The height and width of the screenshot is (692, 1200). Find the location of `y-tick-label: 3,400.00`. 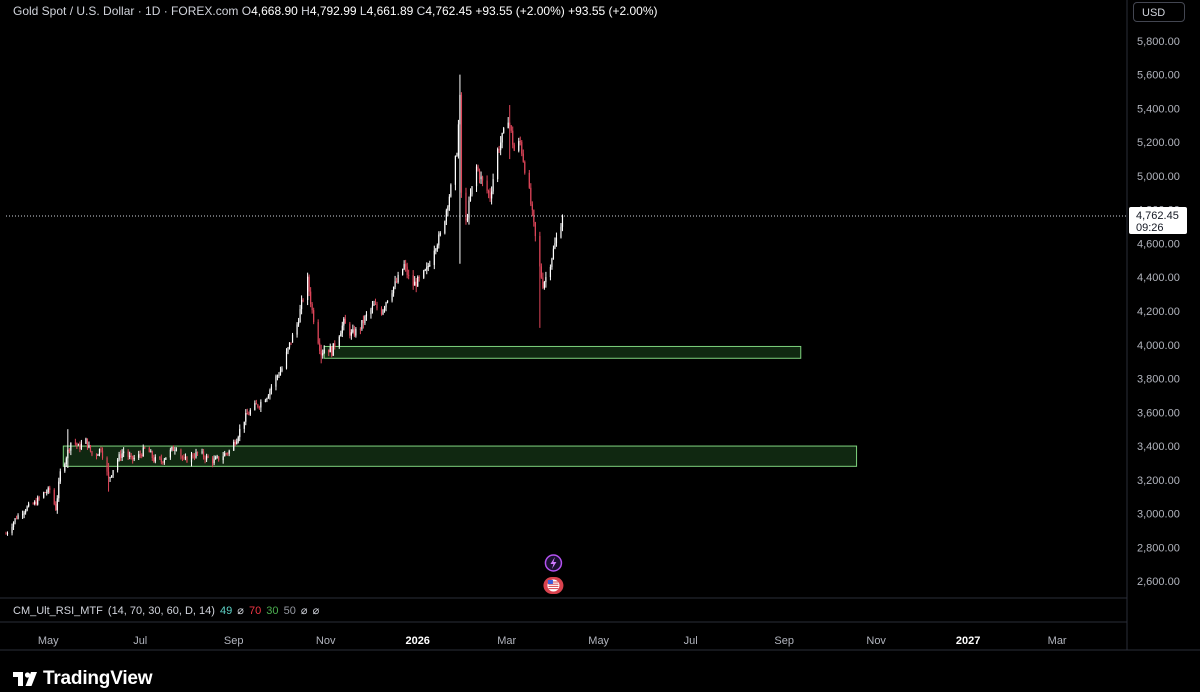

y-tick-label: 3,400.00 is located at coordinates (1158, 447).